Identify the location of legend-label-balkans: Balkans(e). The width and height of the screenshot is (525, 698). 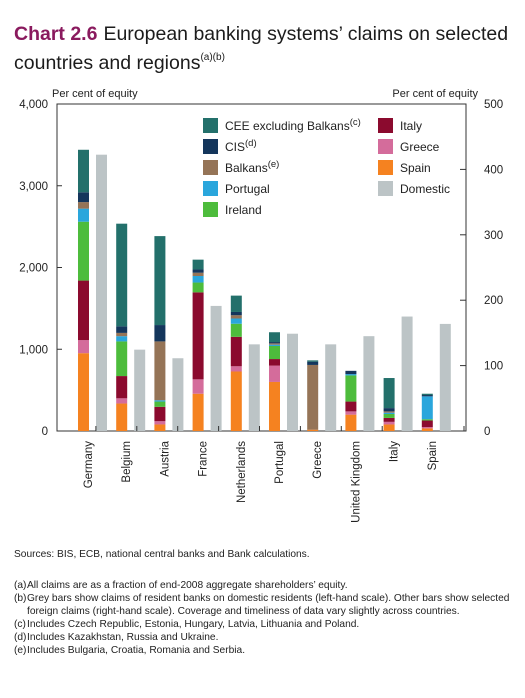
(252, 167).